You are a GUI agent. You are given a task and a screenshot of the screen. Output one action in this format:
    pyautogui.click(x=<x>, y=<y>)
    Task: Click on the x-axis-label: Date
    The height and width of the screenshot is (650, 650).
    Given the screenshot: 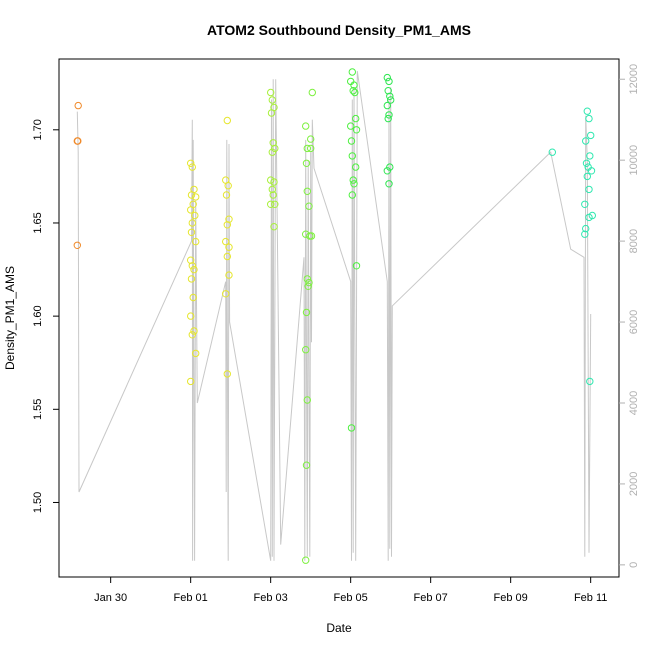 What is the action you would take?
    pyautogui.click(x=339, y=628)
    